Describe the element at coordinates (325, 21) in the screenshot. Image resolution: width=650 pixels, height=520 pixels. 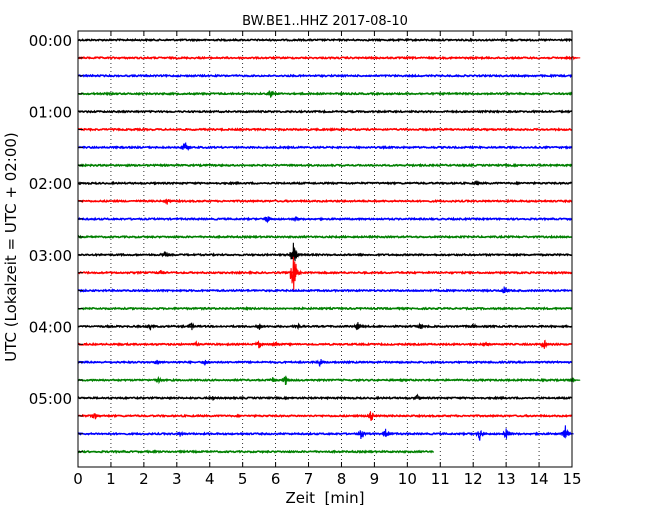
I see `chart-title: BW.BE1..HHZ 2017-08-10` at that location.